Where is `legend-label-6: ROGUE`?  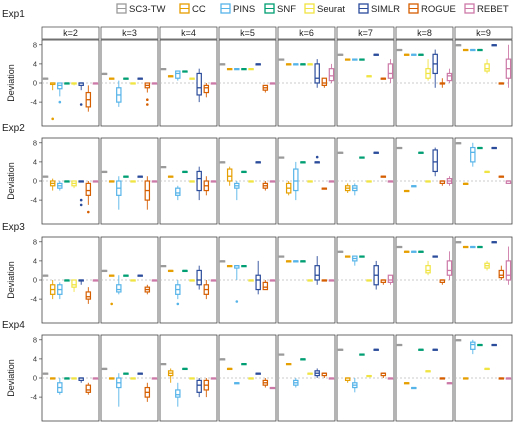
legend-label-6: ROGUE is located at coordinates (438, 9).